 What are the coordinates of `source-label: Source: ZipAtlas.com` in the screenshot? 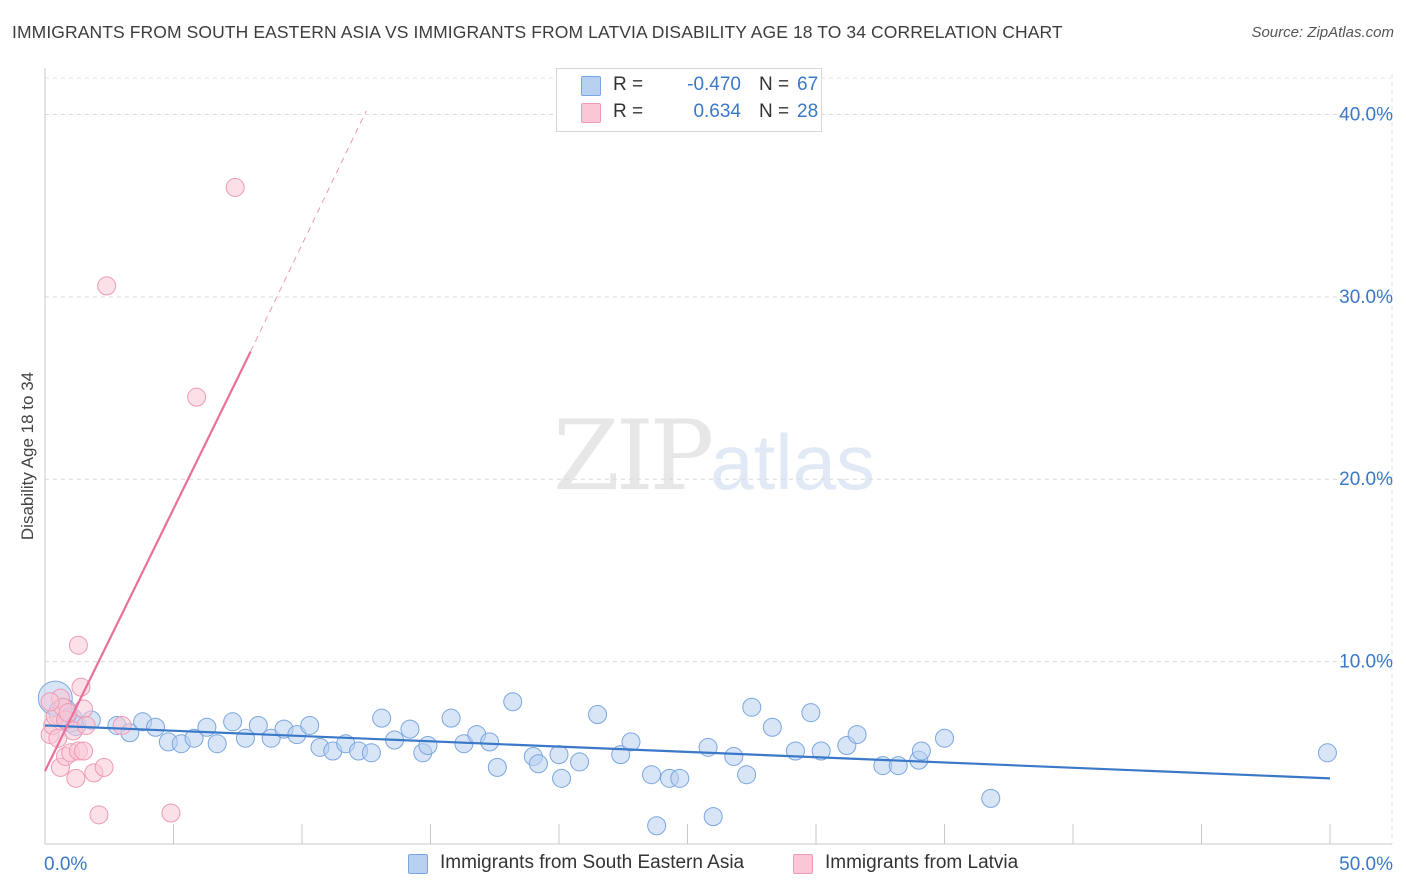 It's located at (1322, 32).